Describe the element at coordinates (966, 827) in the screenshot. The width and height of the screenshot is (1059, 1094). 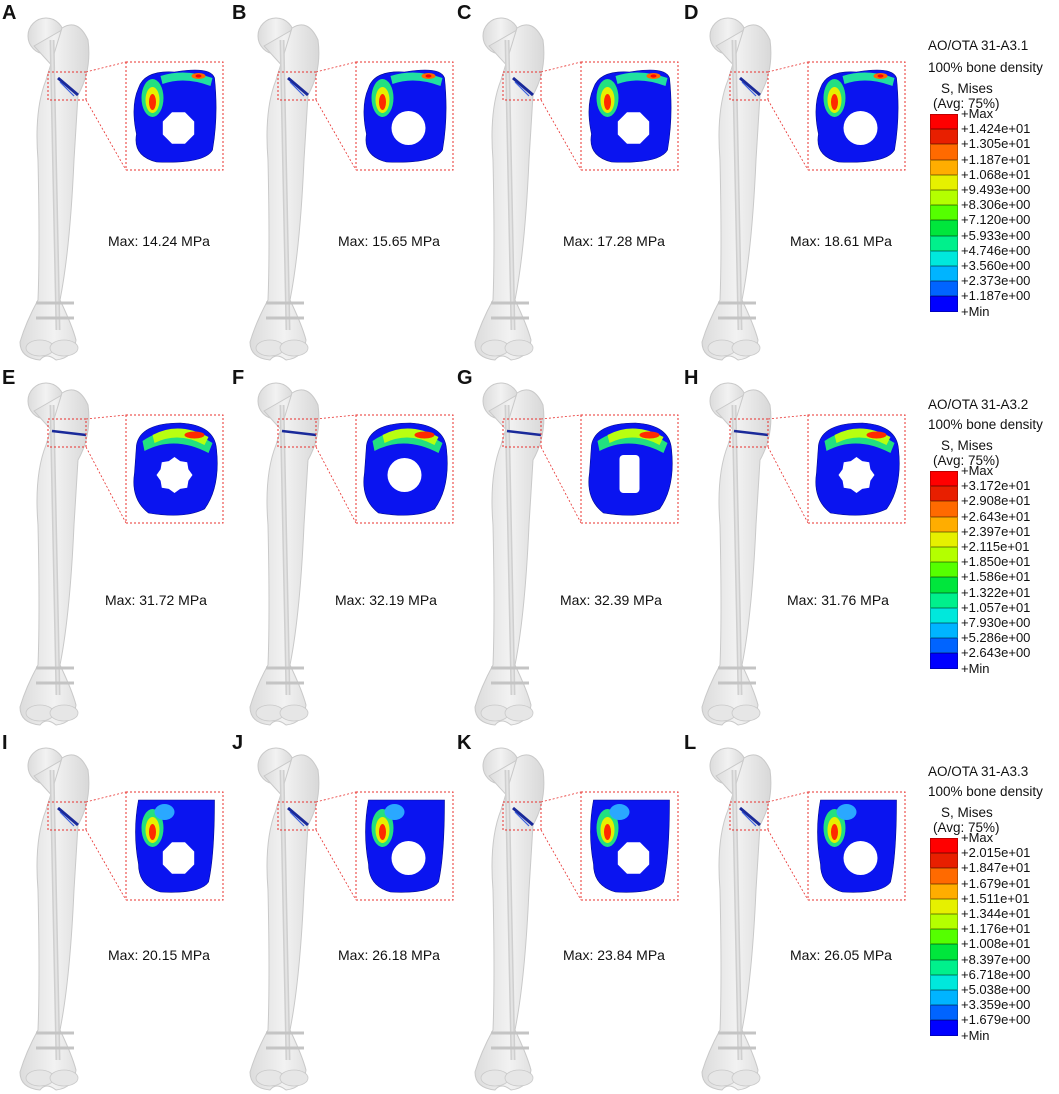
I see `legend-averaging: (Avg: 75%)` at that location.